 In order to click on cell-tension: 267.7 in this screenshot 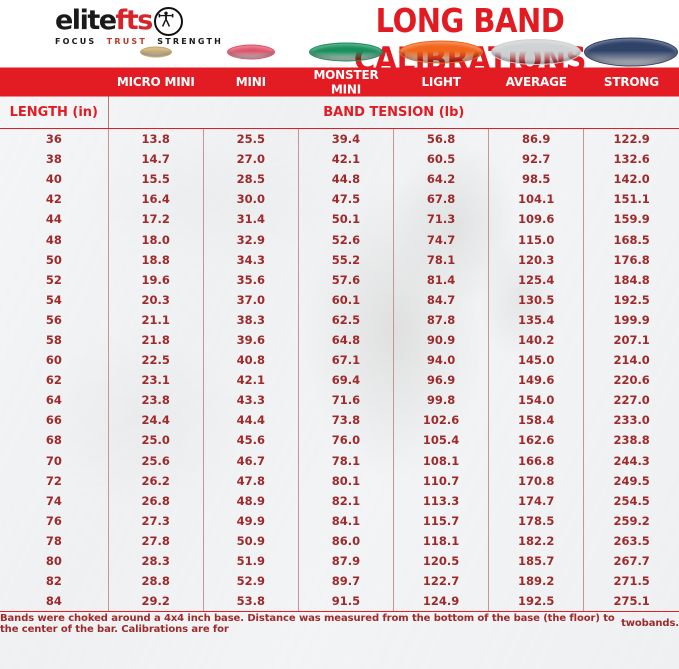, I will do `click(631, 561)`.